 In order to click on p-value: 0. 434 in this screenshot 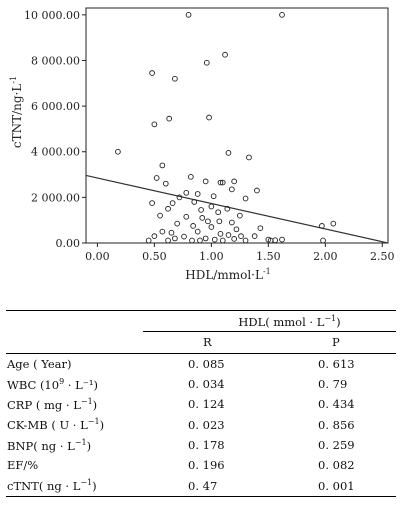, I will do `click(336, 404)`.